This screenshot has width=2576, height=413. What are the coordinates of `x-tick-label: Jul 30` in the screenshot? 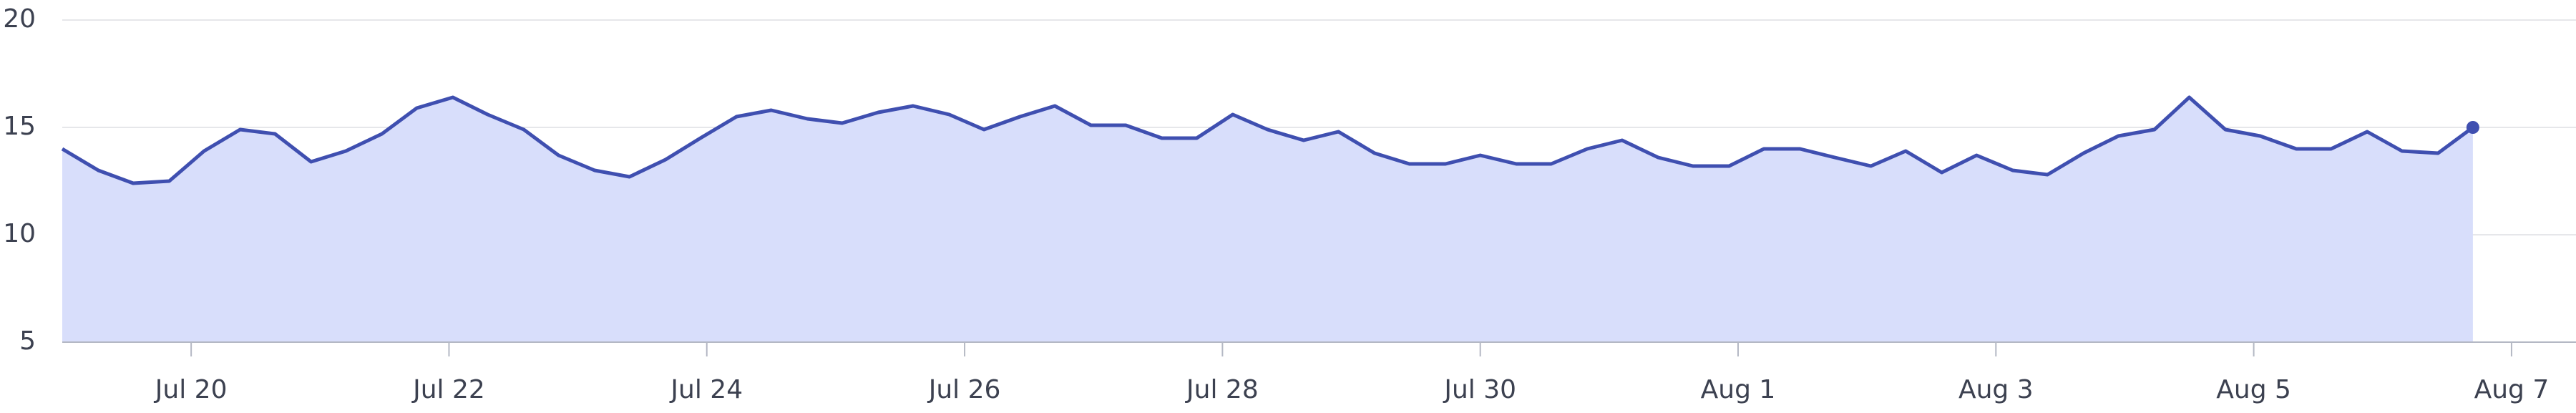 It's located at (1479, 389).